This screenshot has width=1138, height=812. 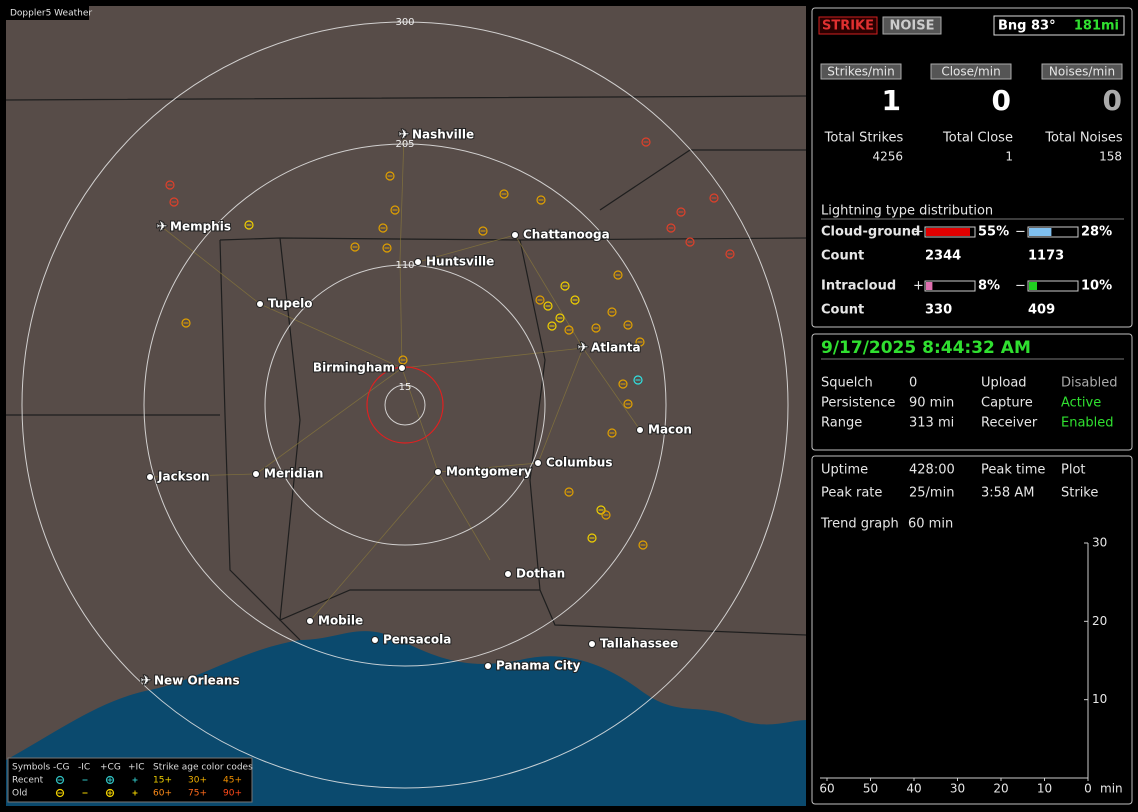 What do you see at coordinates (290, 304) in the screenshot?
I see `city-label: Tupelo` at bounding box center [290, 304].